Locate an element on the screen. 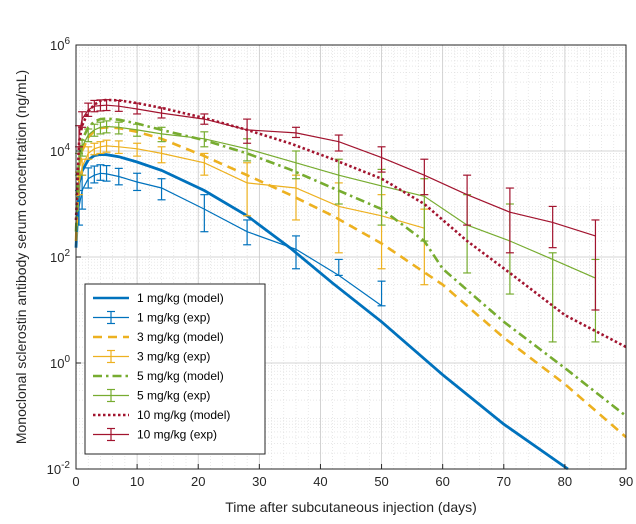 The image size is (636, 524). y-tick-label: 10² is located at coordinates (60, 256).